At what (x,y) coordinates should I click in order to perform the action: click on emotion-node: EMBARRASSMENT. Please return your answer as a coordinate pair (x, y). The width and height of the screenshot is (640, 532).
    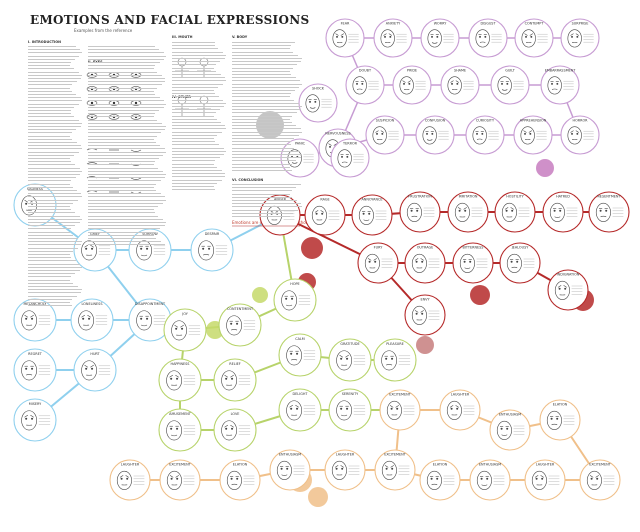
    Looking at the image, I should click on (560, 85).